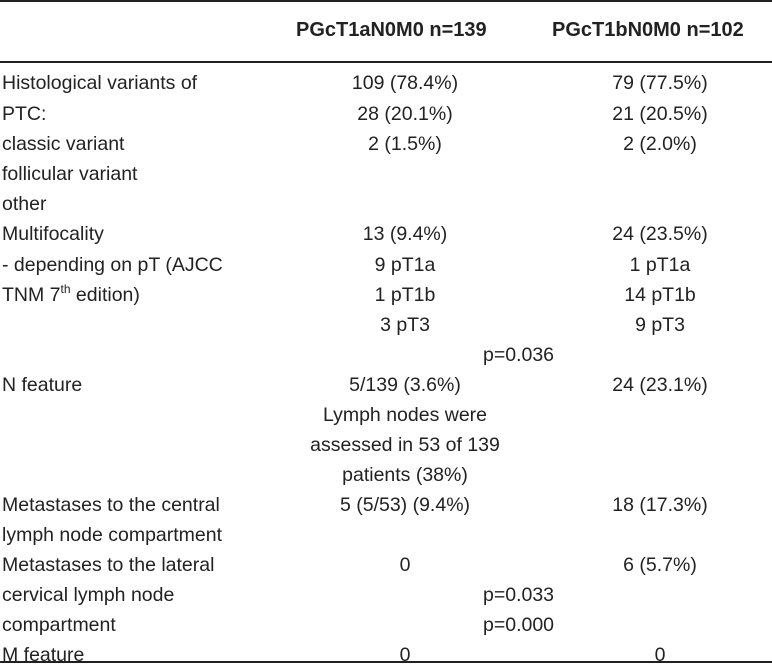  I want to click on header-col2: PGcT1bN0M0 n=102, so click(648, 30).